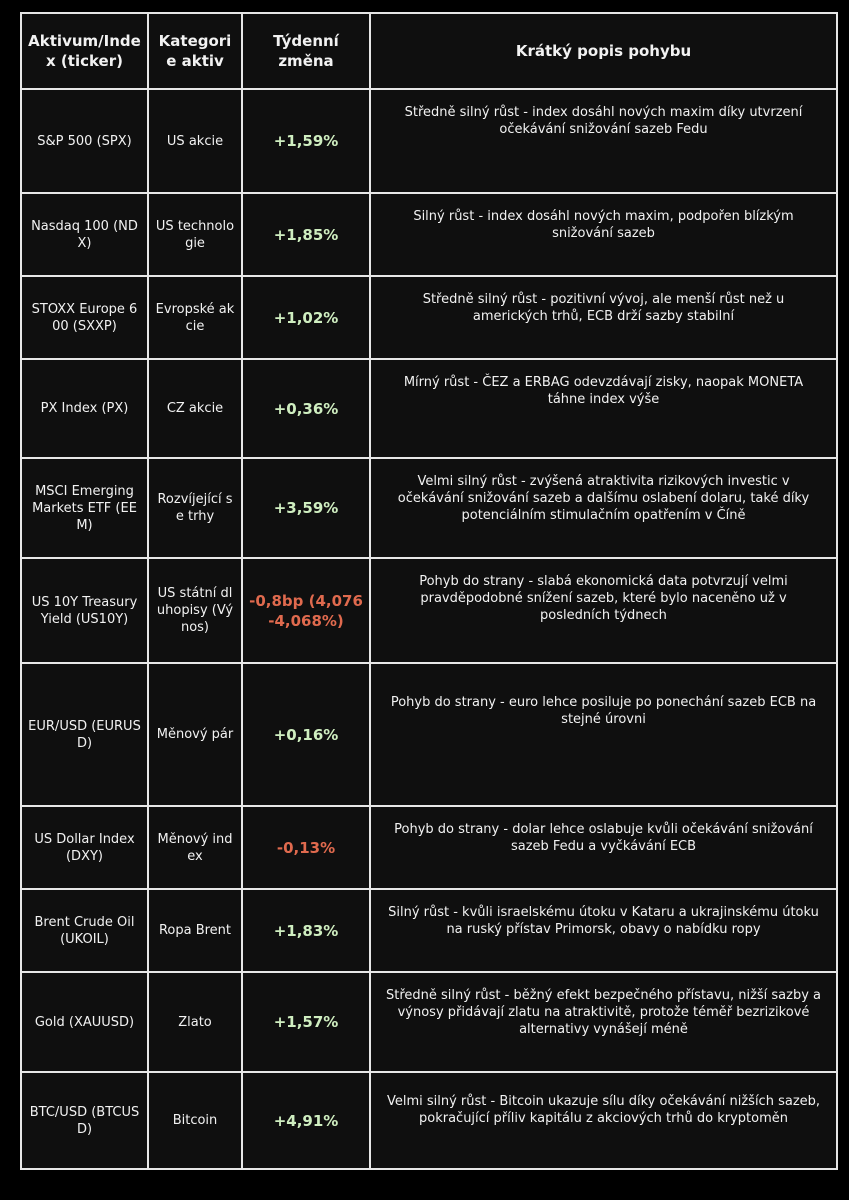  Describe the element at coordinates (195, 51) in the screenshot. I see `header-category: Kategorie aktiv` at that location.